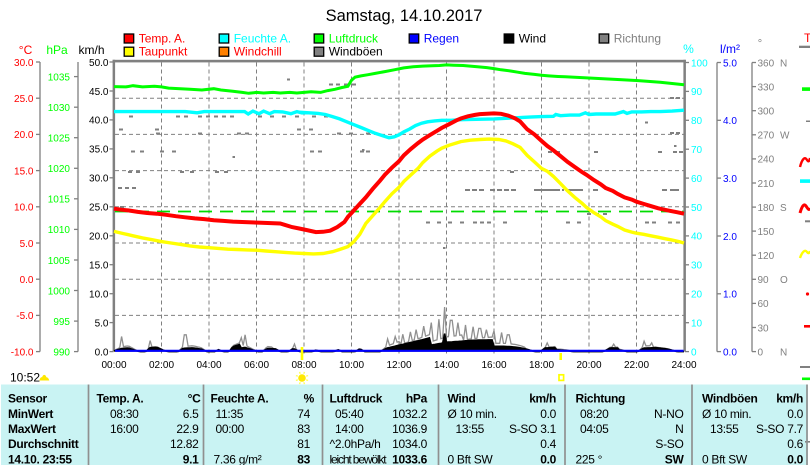 Image resolution: width=810 pixels, height=465 pixels. I want to click on svg-text: 0.6, so click(795, 444).